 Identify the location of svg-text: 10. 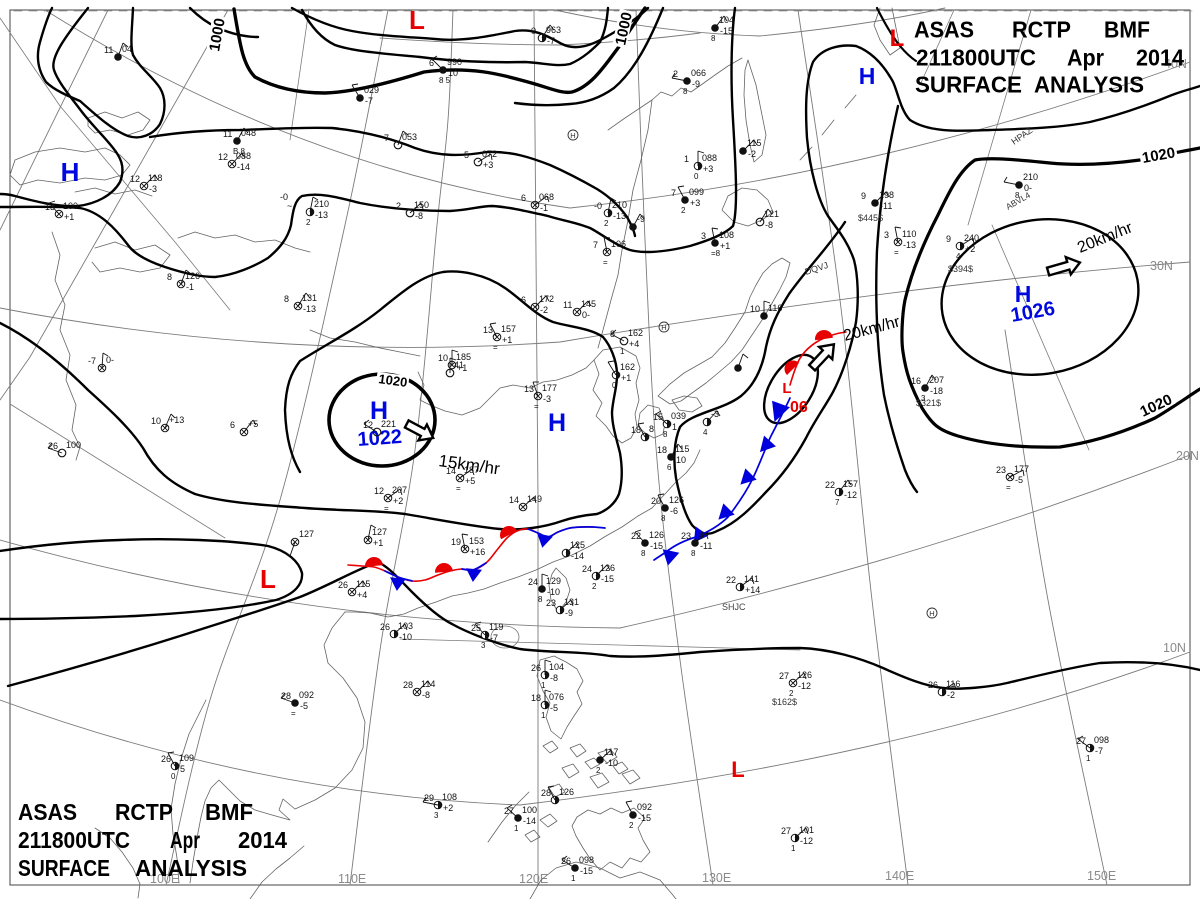
(443, 358).